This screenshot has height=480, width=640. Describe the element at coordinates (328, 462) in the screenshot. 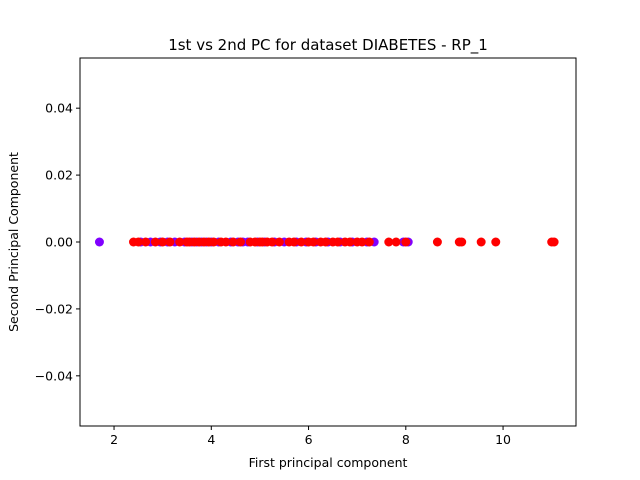

I see `x-axis-label: First principal component` at that location.